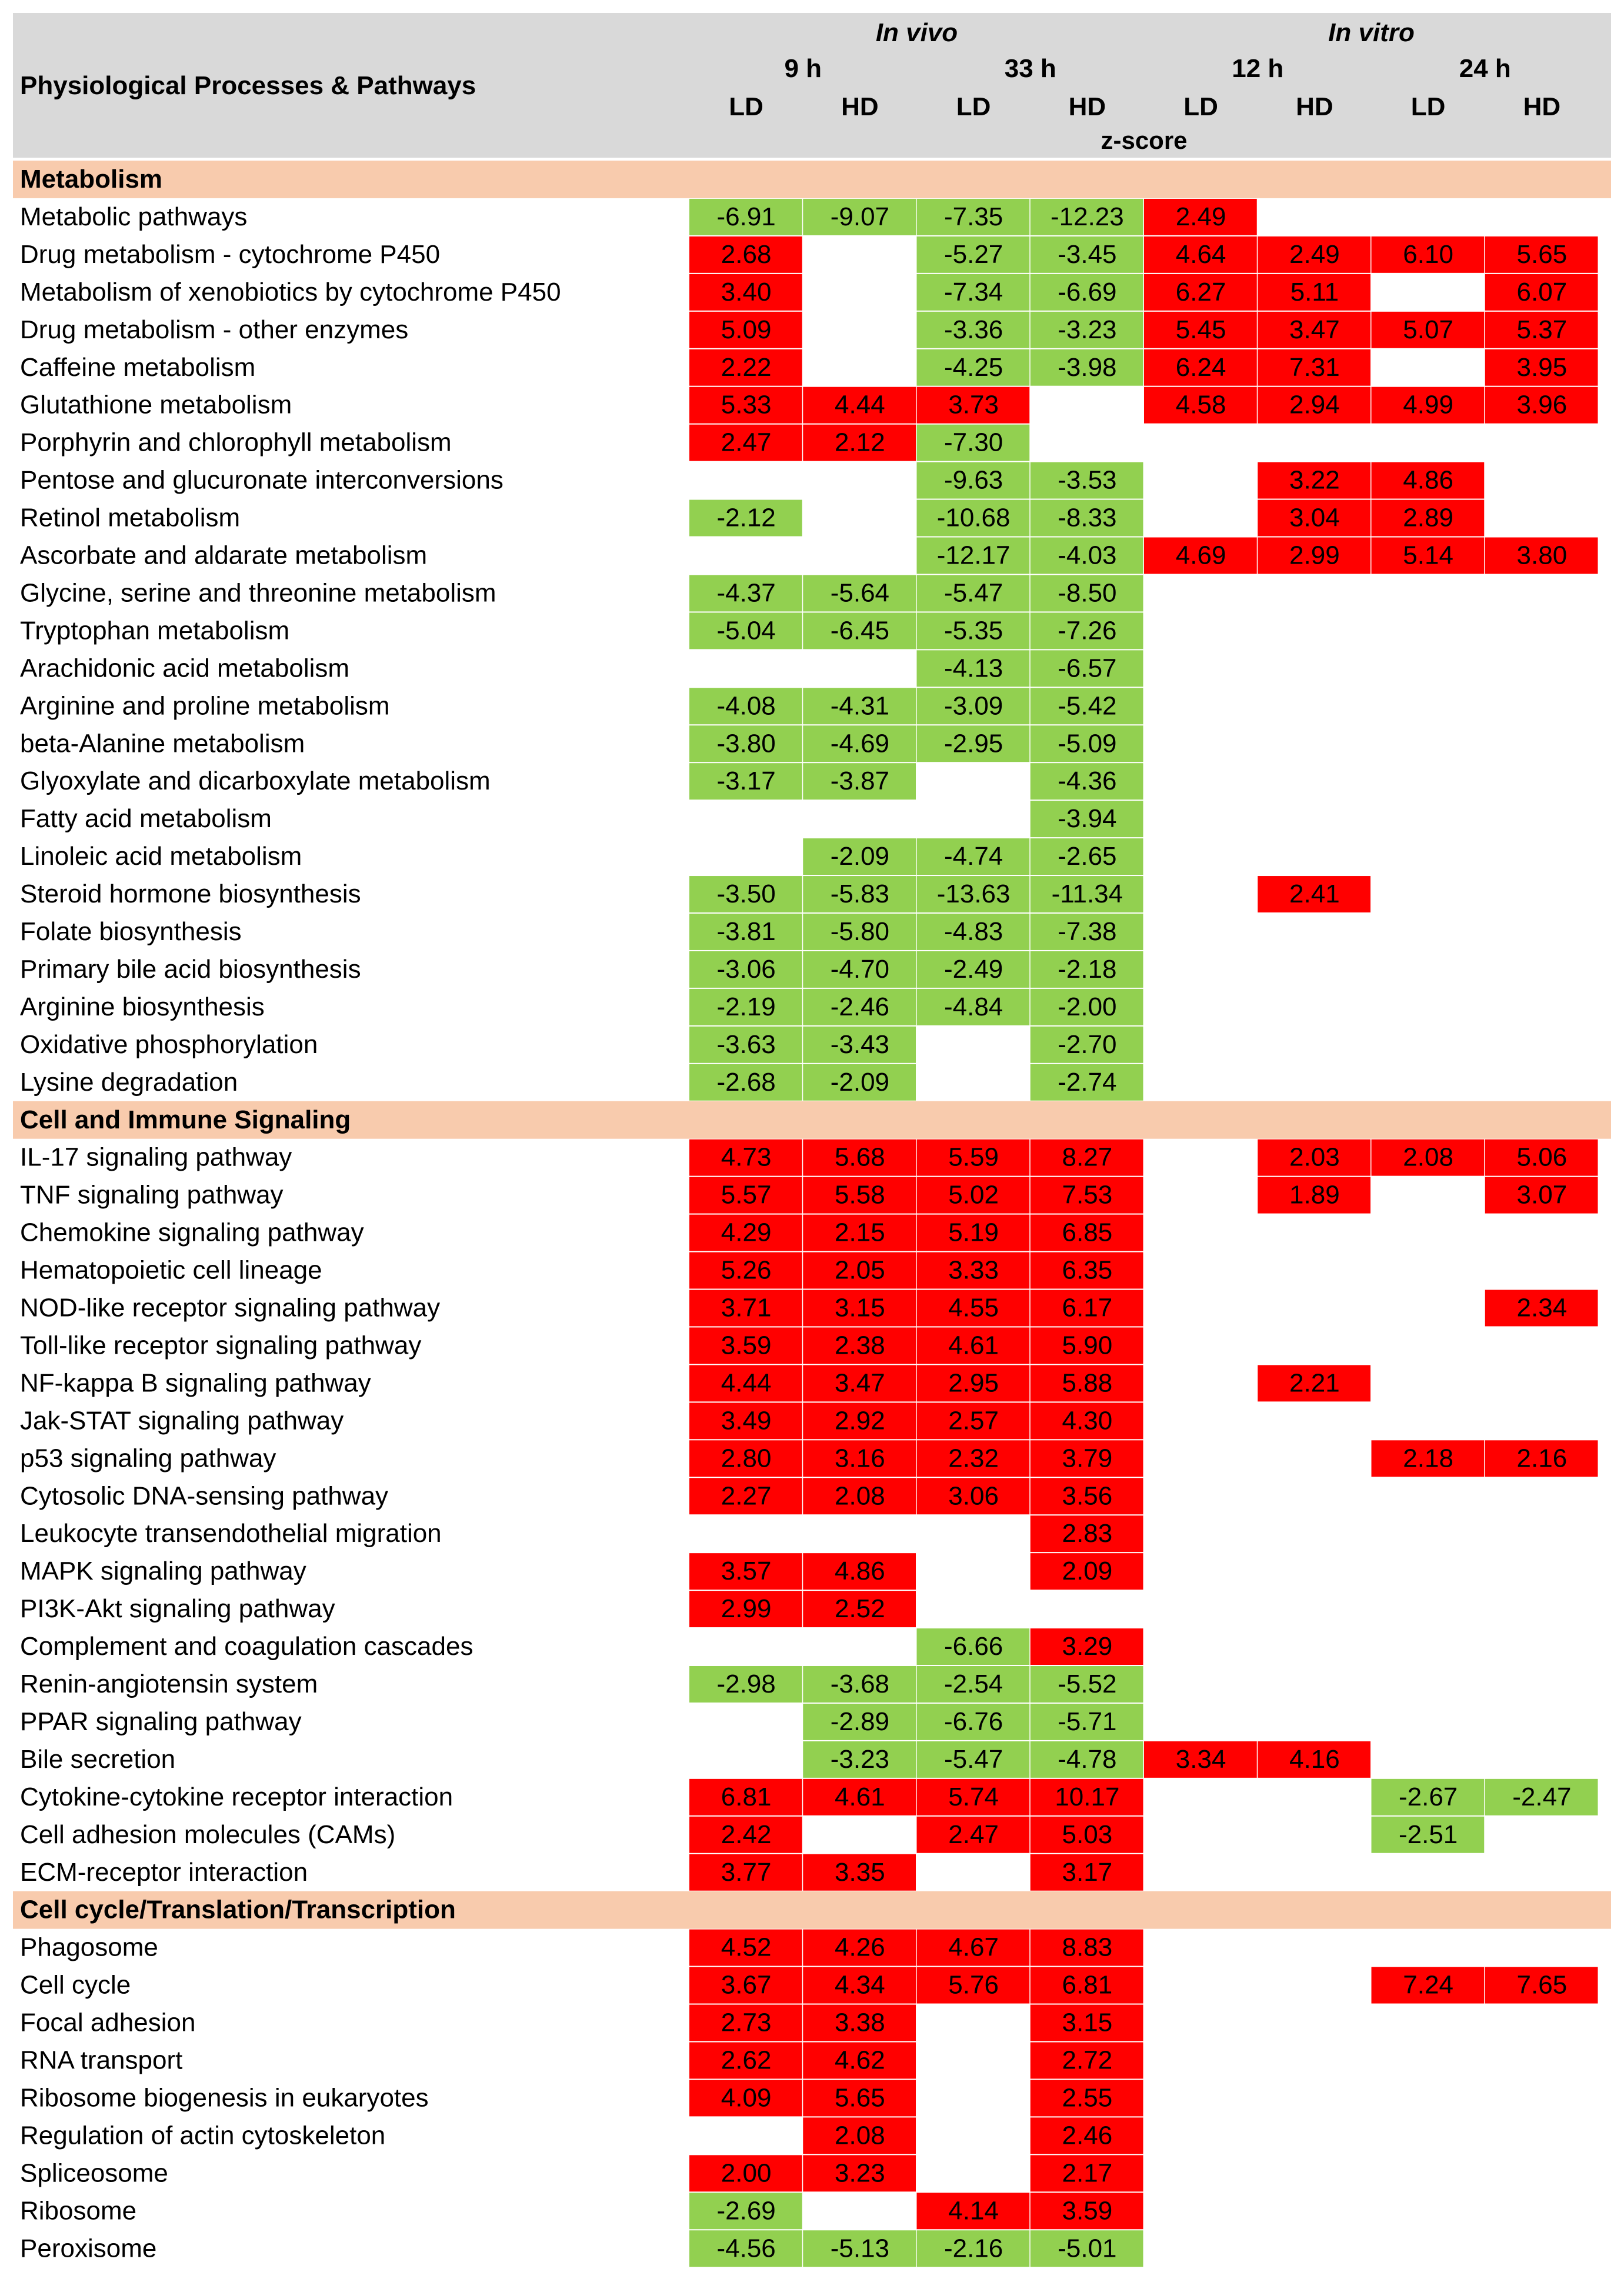 The image size is (1624, 2282). Describe the element at coordinates (94, 2172) in the screenshot. I see `pathway-label: Spliceosome` at that location.